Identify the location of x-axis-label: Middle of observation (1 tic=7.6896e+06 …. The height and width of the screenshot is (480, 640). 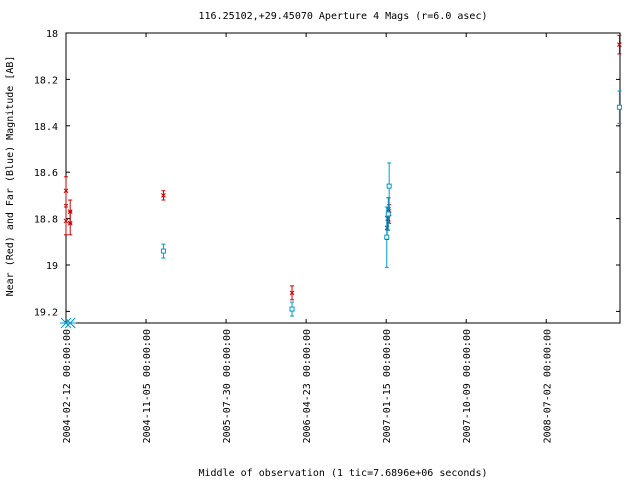
(343, 473).